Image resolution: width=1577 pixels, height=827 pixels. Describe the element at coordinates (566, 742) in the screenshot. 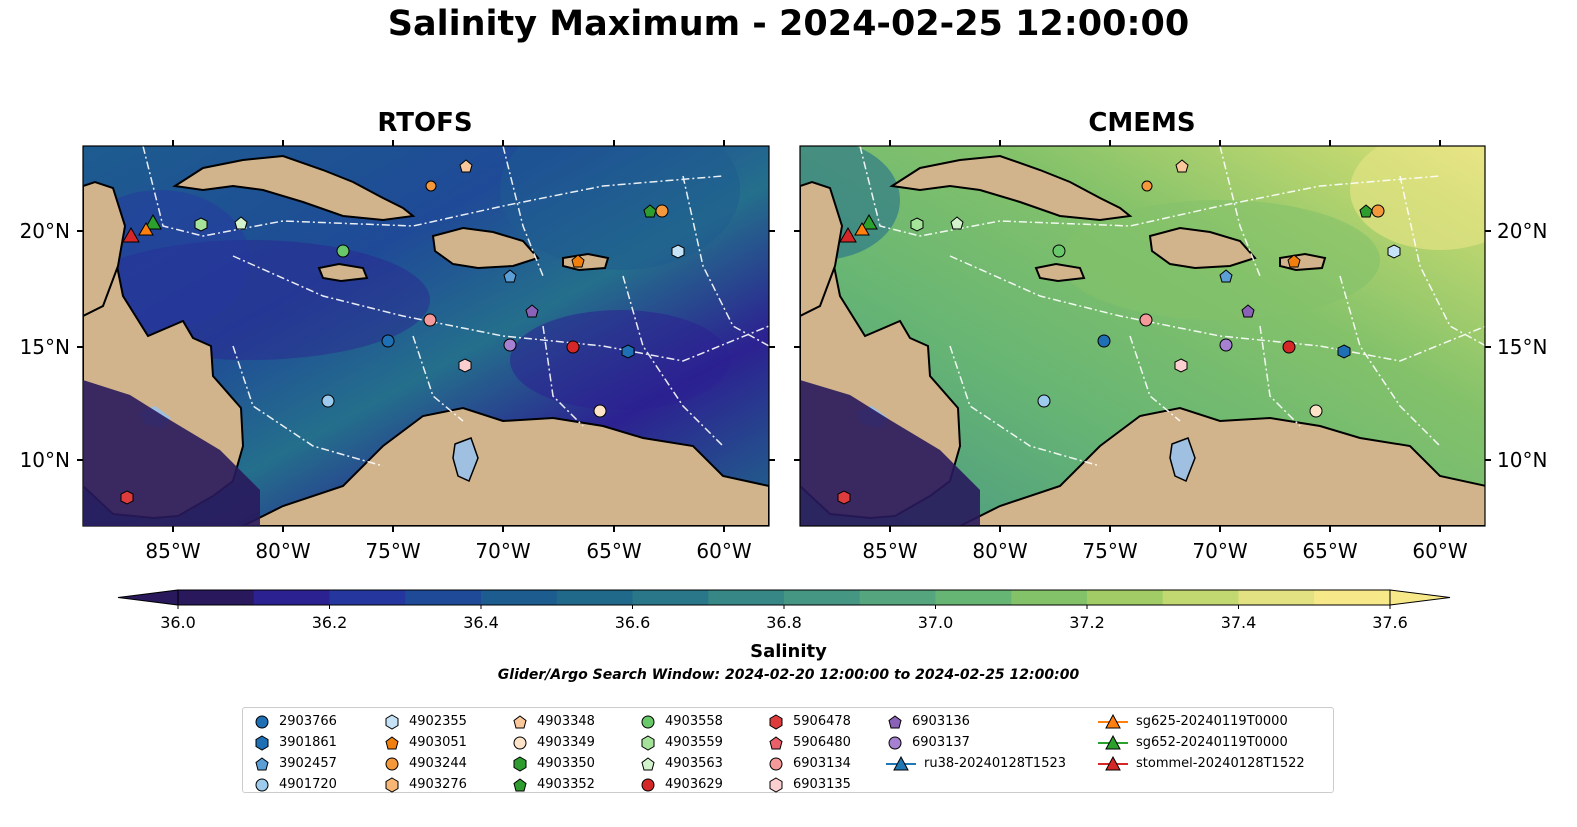

I see `legend-item-label: 4903349` at that location.